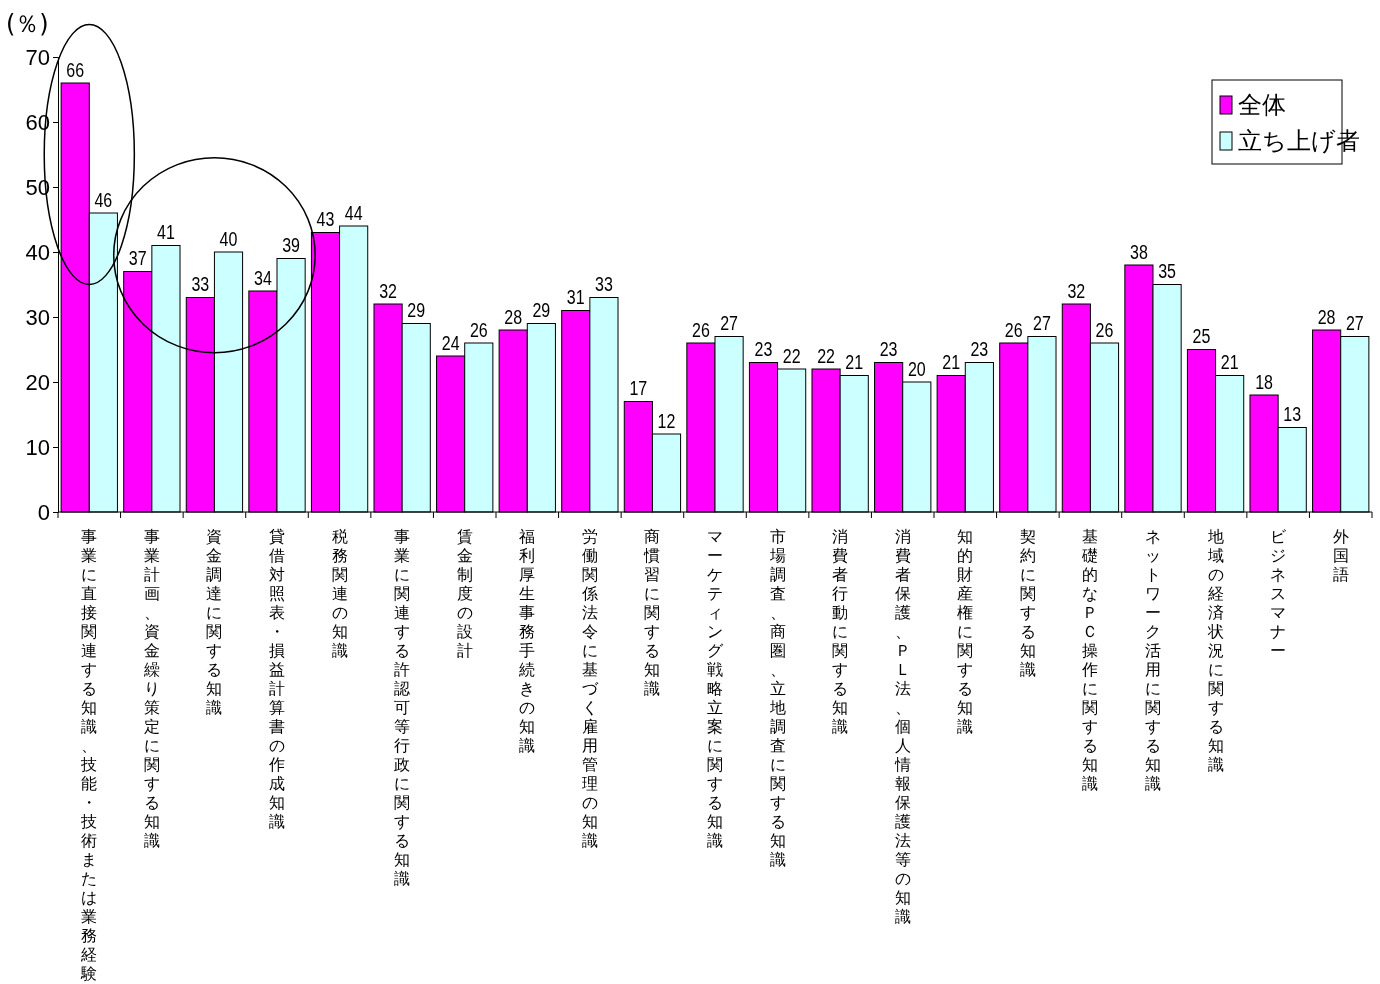  I want to click on category-label: 福利厚生事務手続きの知識, so click(527, 641).